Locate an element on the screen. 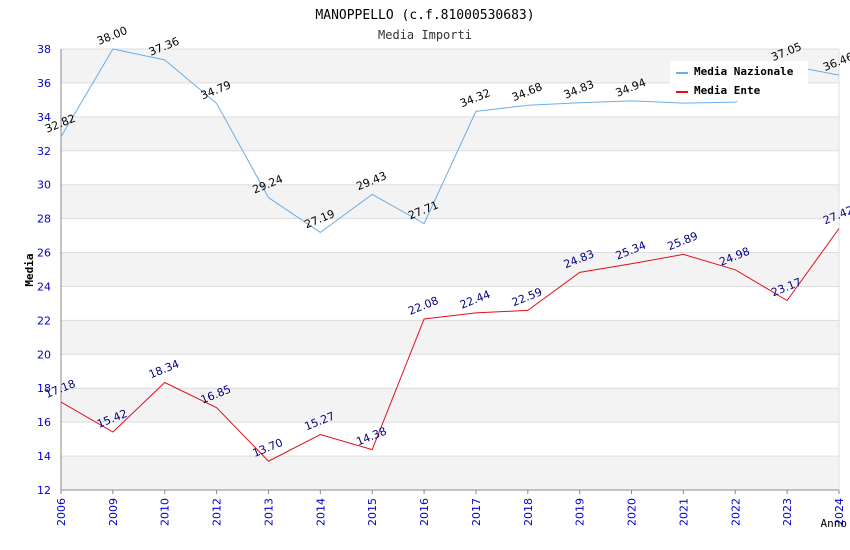  y-tick-label: 14 is located at coordinates (44, 456).